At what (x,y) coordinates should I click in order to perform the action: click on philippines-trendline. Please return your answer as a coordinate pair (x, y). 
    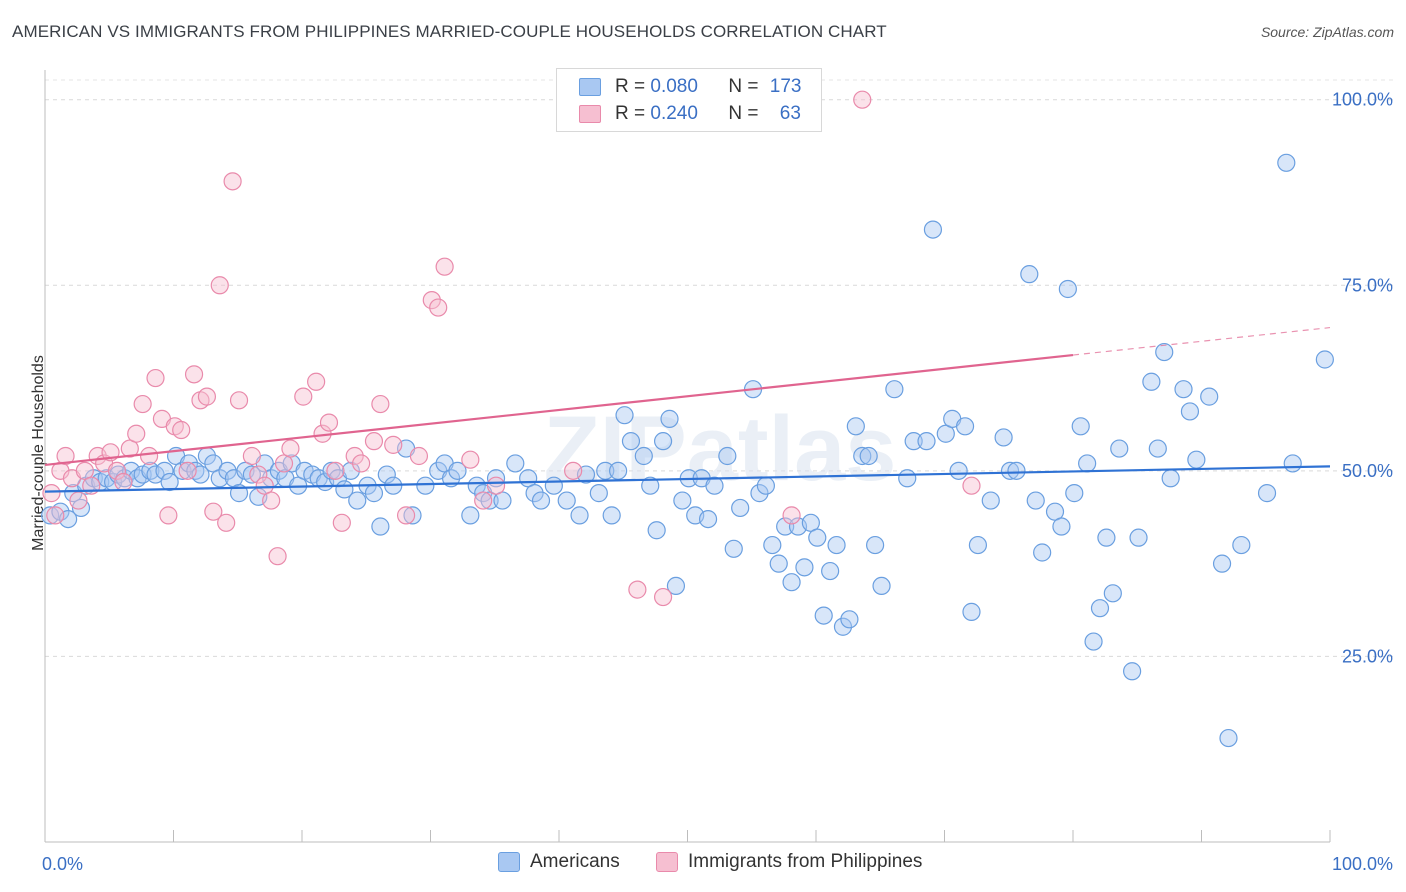
    Looking at the image, I should click on (559, 410).